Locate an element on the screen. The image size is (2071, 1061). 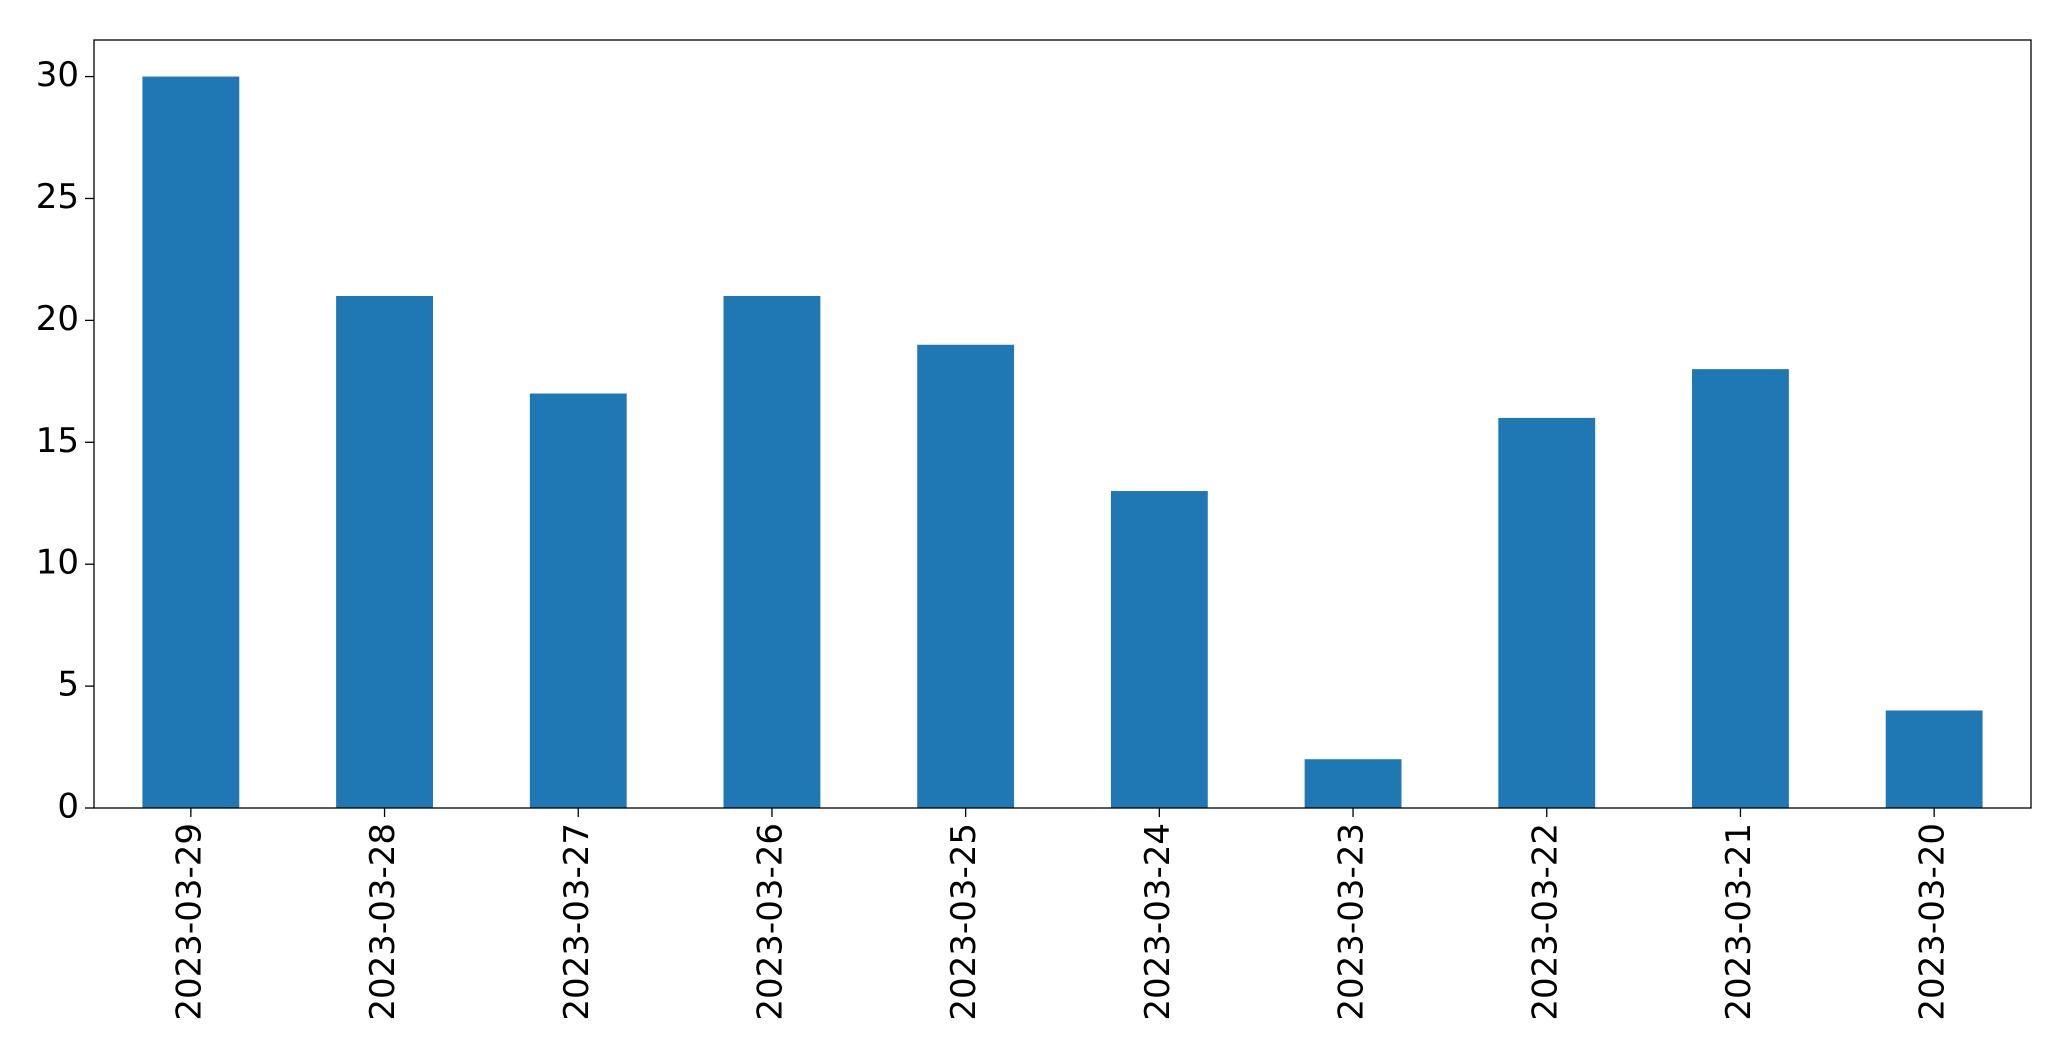
y-tick-label: 25 is located at coordinates (57, 197).